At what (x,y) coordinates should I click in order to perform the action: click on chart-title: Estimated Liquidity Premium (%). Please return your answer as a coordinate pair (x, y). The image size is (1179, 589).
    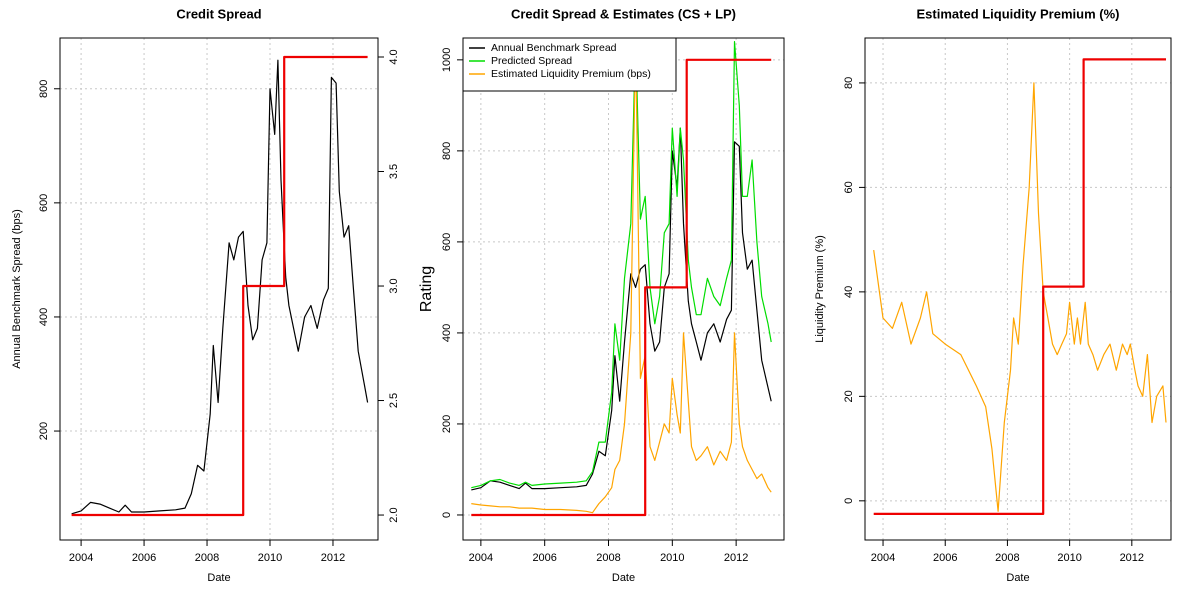
    Looking at the image, I should click on (1018, 13).